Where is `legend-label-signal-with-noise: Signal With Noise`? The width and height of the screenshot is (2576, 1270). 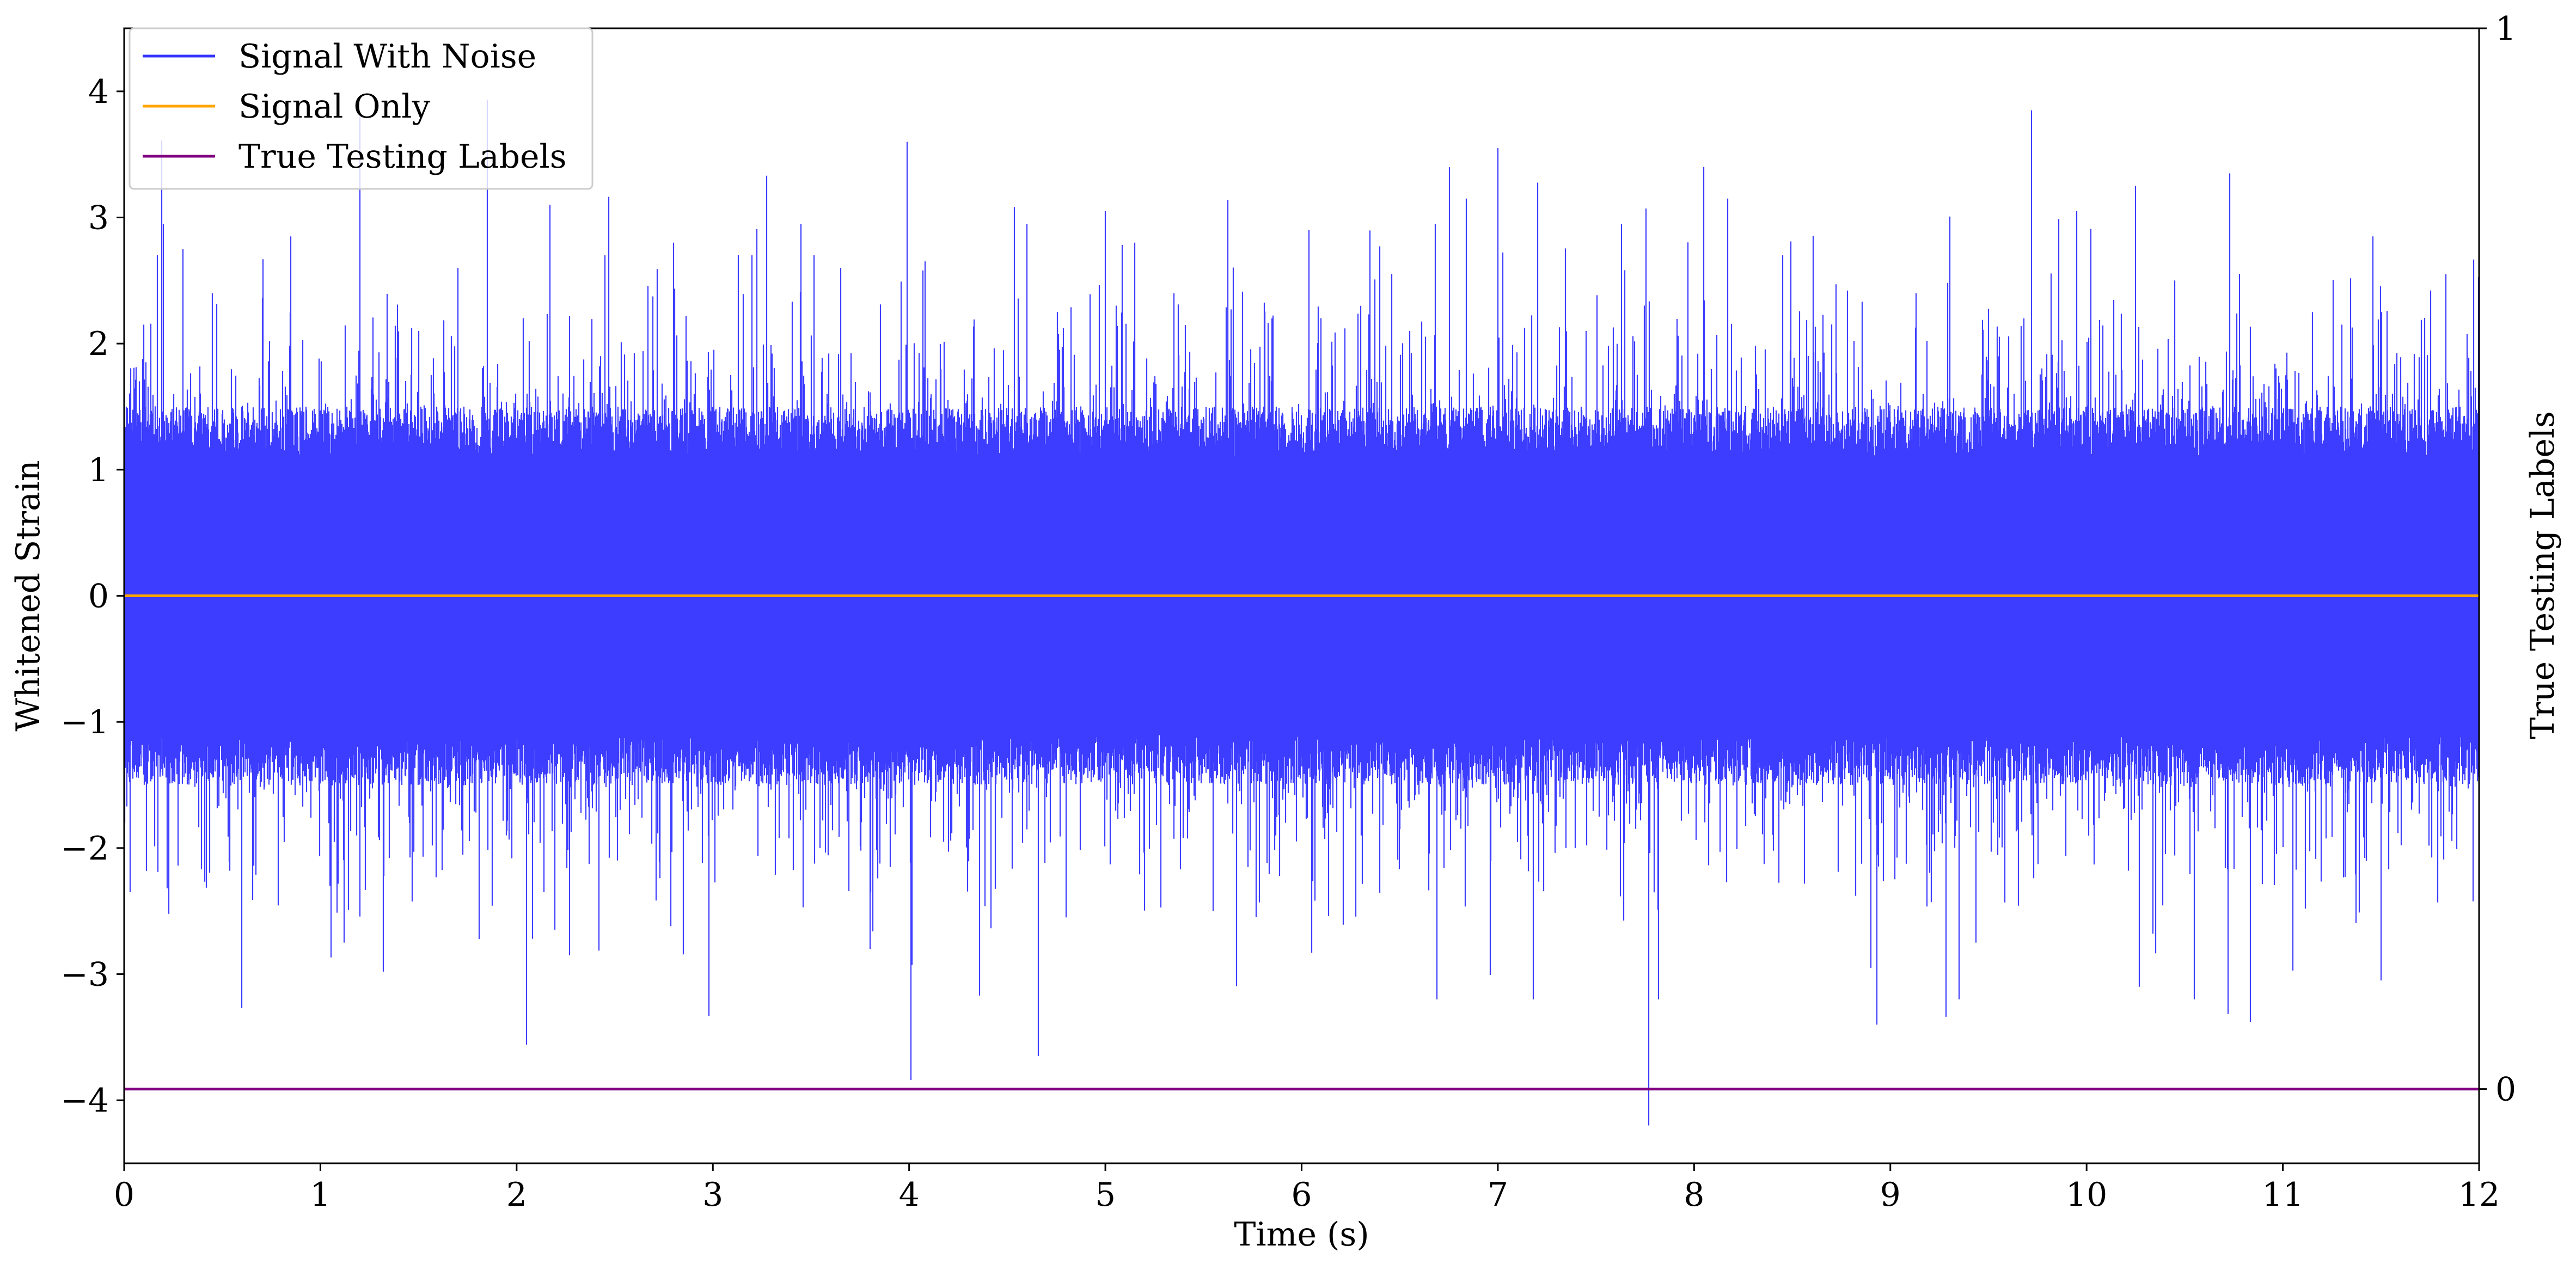 legend-label-signal-with-noise: Signal With Noise is located at coordinates (387, 57).